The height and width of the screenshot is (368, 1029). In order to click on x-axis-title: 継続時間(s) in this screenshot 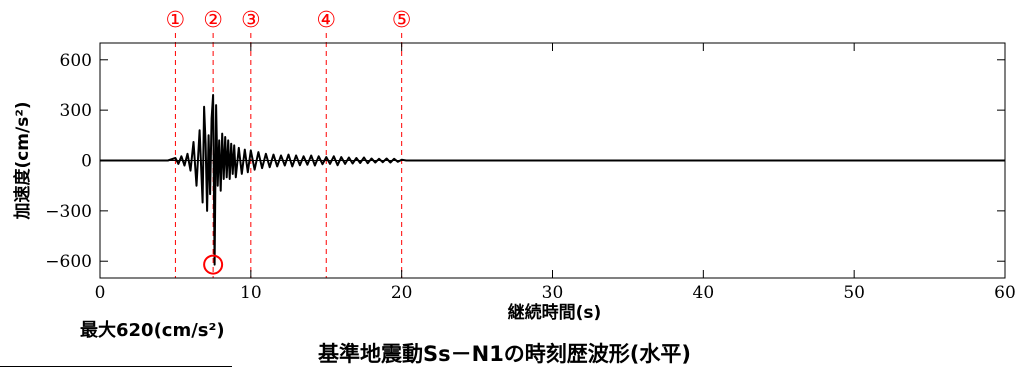, I will do `click(555, 312)`.